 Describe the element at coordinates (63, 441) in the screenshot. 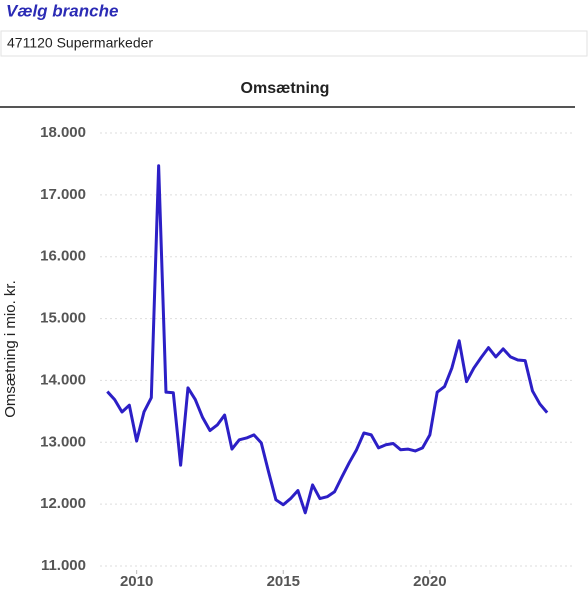

I see `y-tick-label: 13.000` at that location.